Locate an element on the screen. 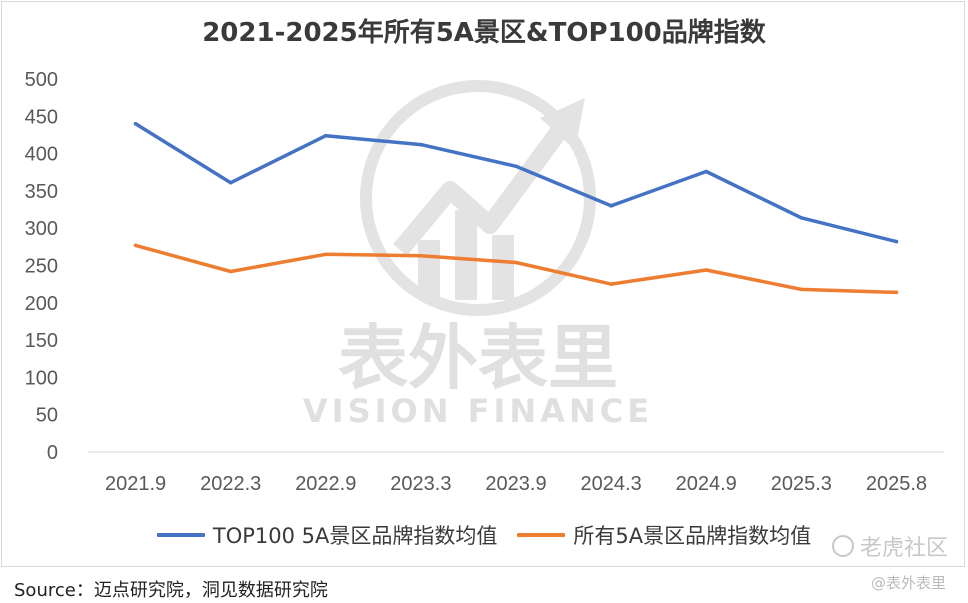 Image resolution: width=968 pixels, height=603 pixels. legend-label-top100: TOP100 5A景区品牌指数均值 is located at coordinates (355, 535).